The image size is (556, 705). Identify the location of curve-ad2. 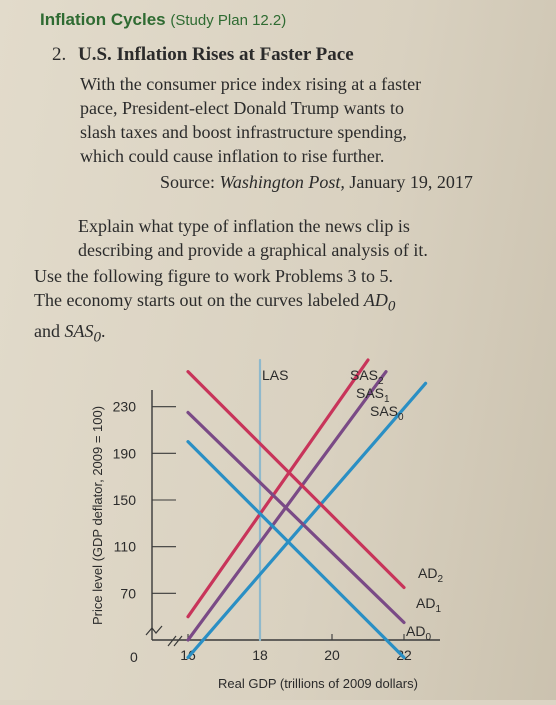
(296, 480).